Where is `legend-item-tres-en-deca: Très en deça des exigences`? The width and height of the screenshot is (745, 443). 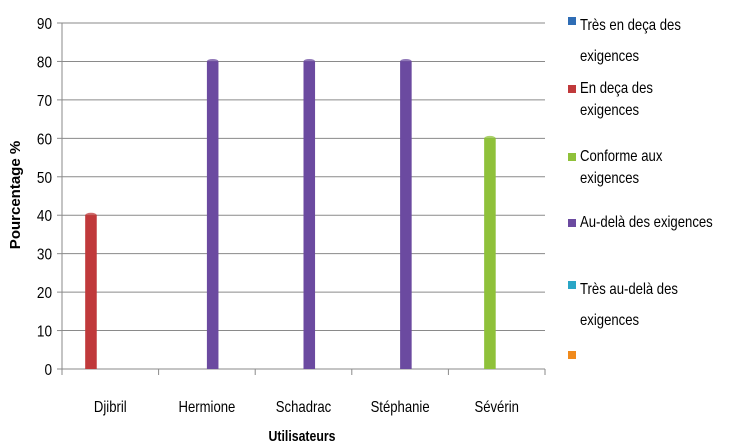 legend-item-tres-en-deca: Très en deça des exigences is located at coordinates (656, 41).